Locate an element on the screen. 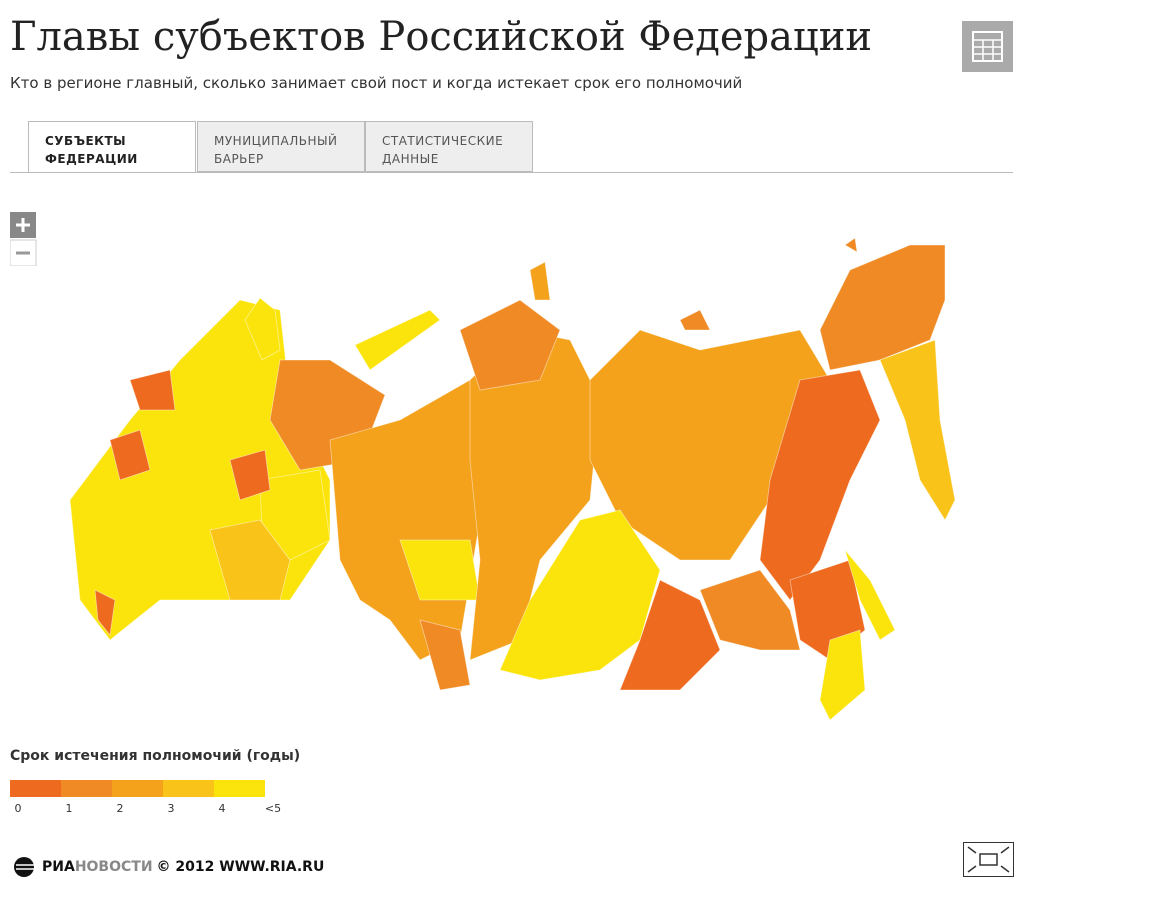 This screenshot has height=908, width=1152. tab: СТАТИСТИЧЕСКИЕ ДАННЫЕ is located at coordinates (449, 146).